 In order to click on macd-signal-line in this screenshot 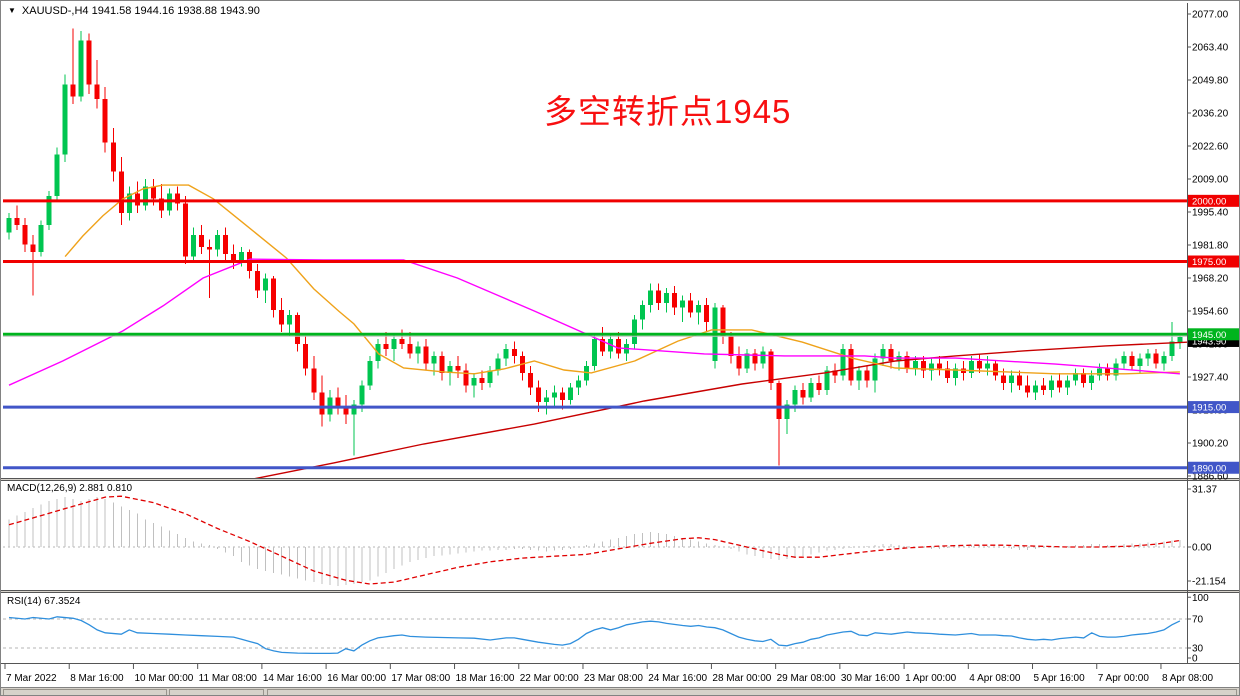, I will do `click(594, 540)`.